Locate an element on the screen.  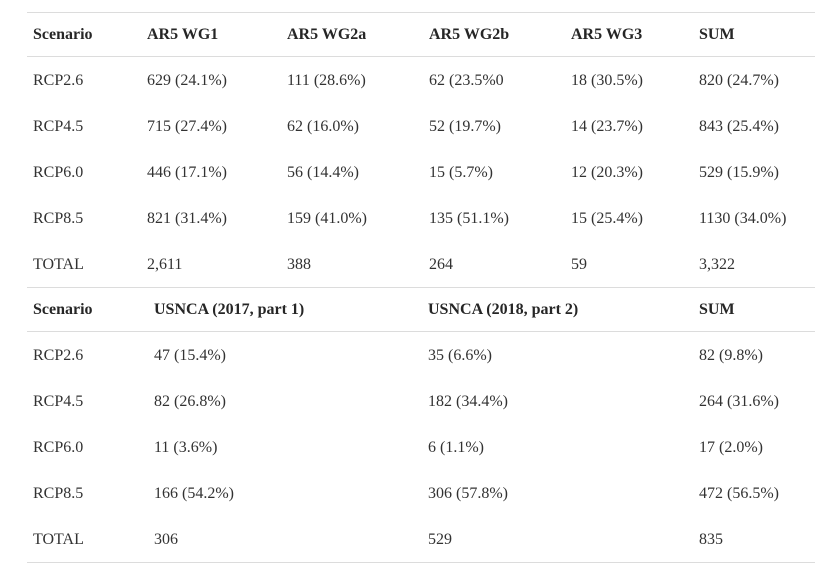
table-cell: 82 (9.8%) is located at coordinates (731, 355).